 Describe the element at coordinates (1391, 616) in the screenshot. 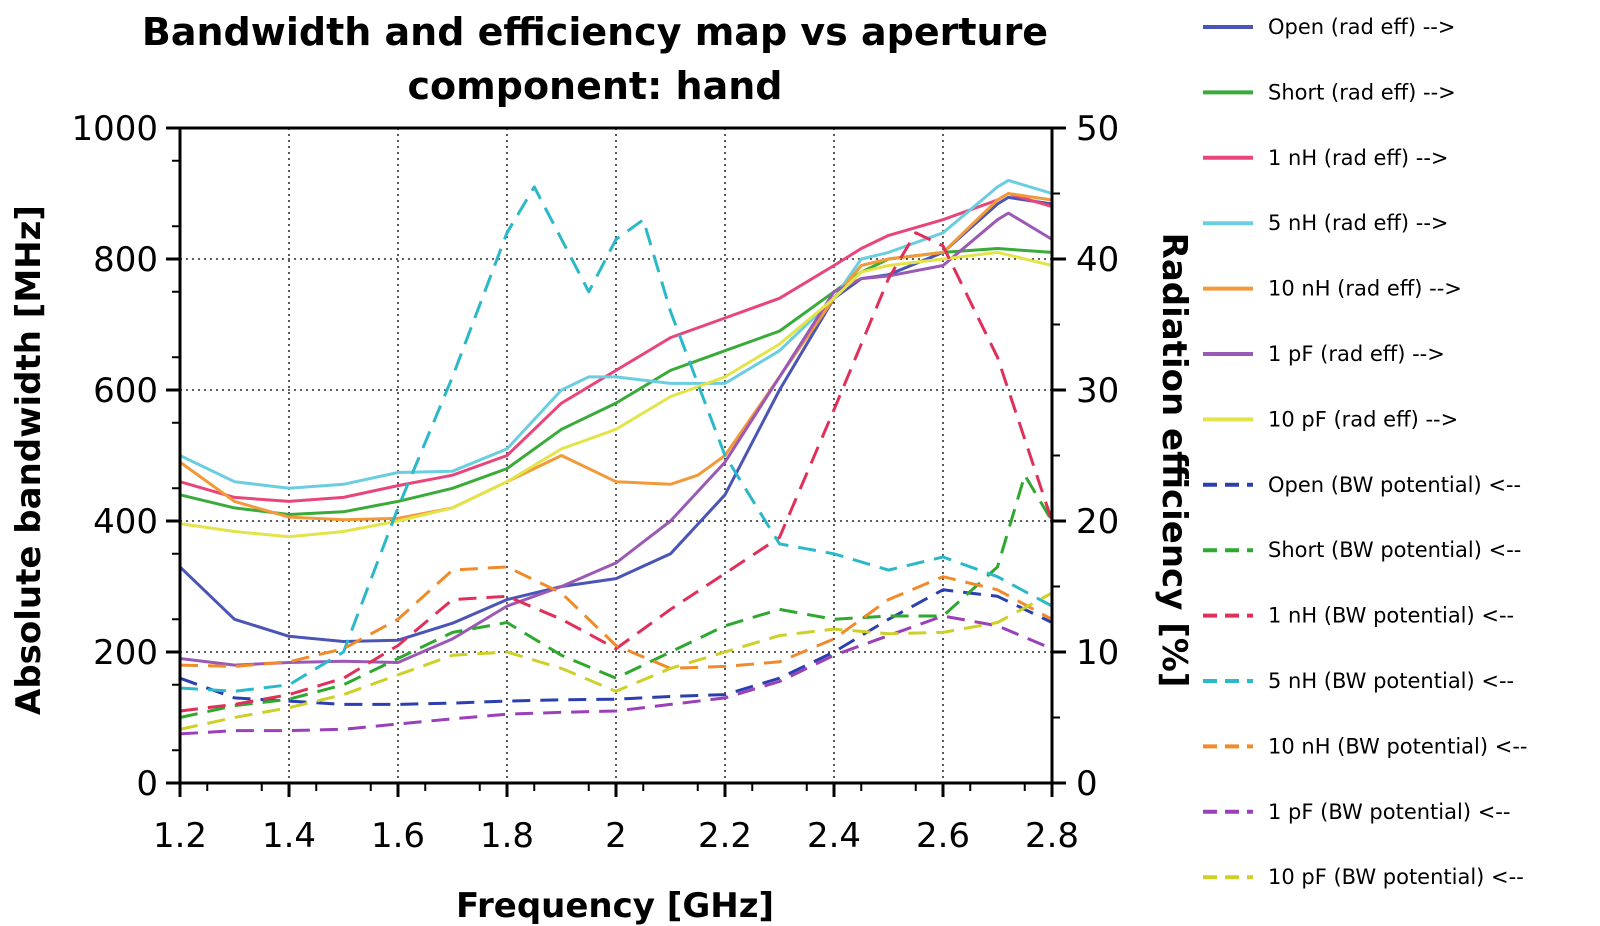

I see `legend-label: 1 nH (BW potential) <--` at that location.